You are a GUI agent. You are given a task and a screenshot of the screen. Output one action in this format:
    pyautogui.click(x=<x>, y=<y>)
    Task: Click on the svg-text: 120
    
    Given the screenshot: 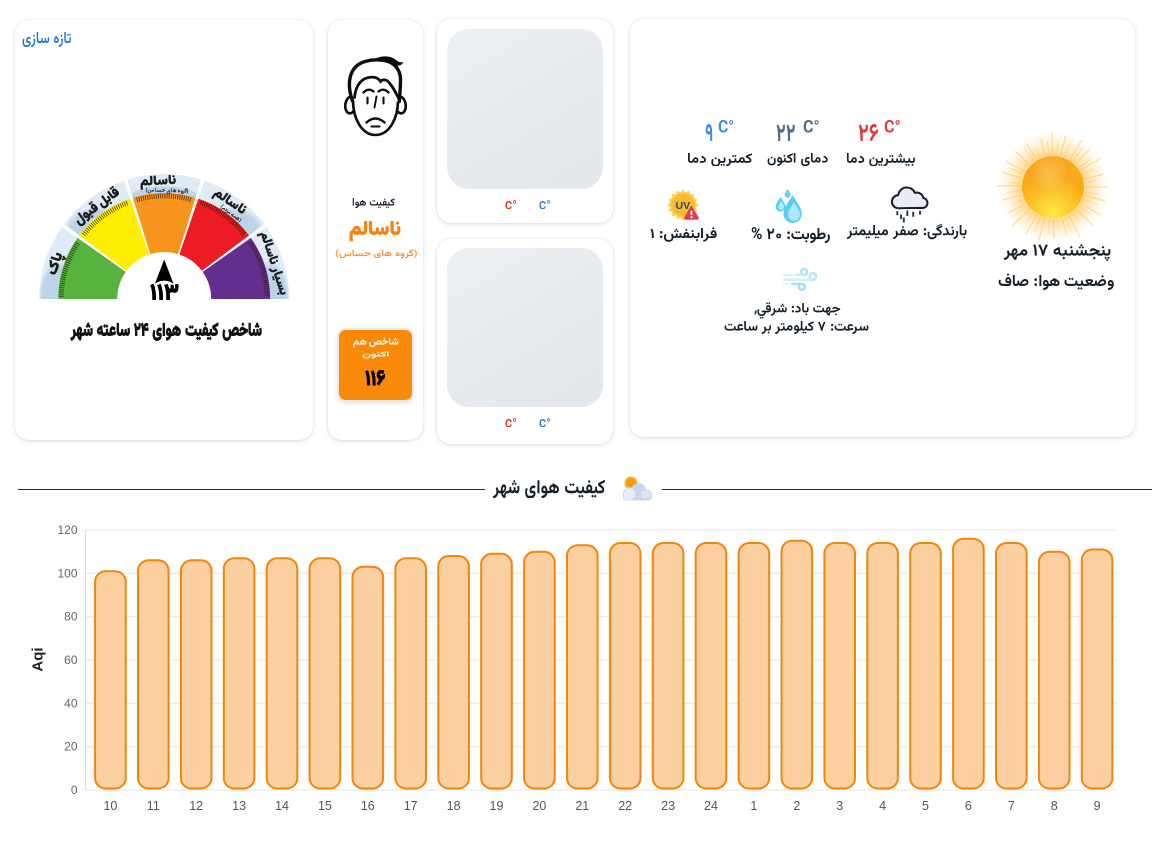 What is the action you would take?
    pyautogui.click(x=67, y=530)
    